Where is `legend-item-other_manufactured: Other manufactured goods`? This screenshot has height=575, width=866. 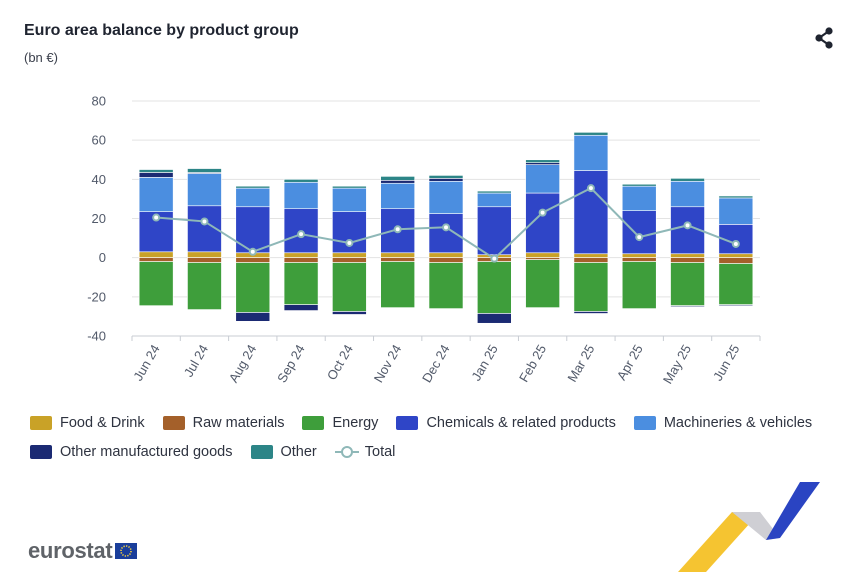 legend-item-other_manufactured: Other manufactured goods is located at coordinates (131, 452).